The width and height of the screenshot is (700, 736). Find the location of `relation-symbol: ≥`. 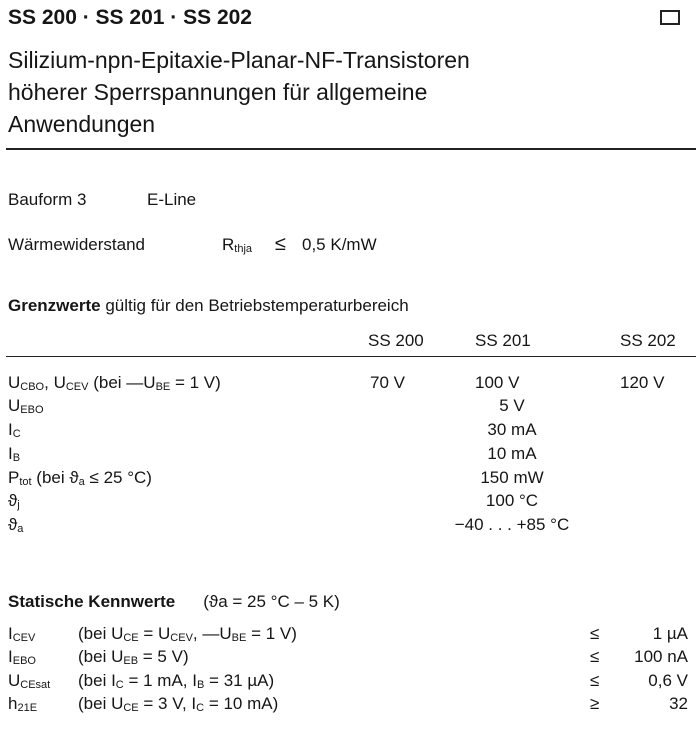

relation-symbol: ≥ is located at coordinates (595, 703).